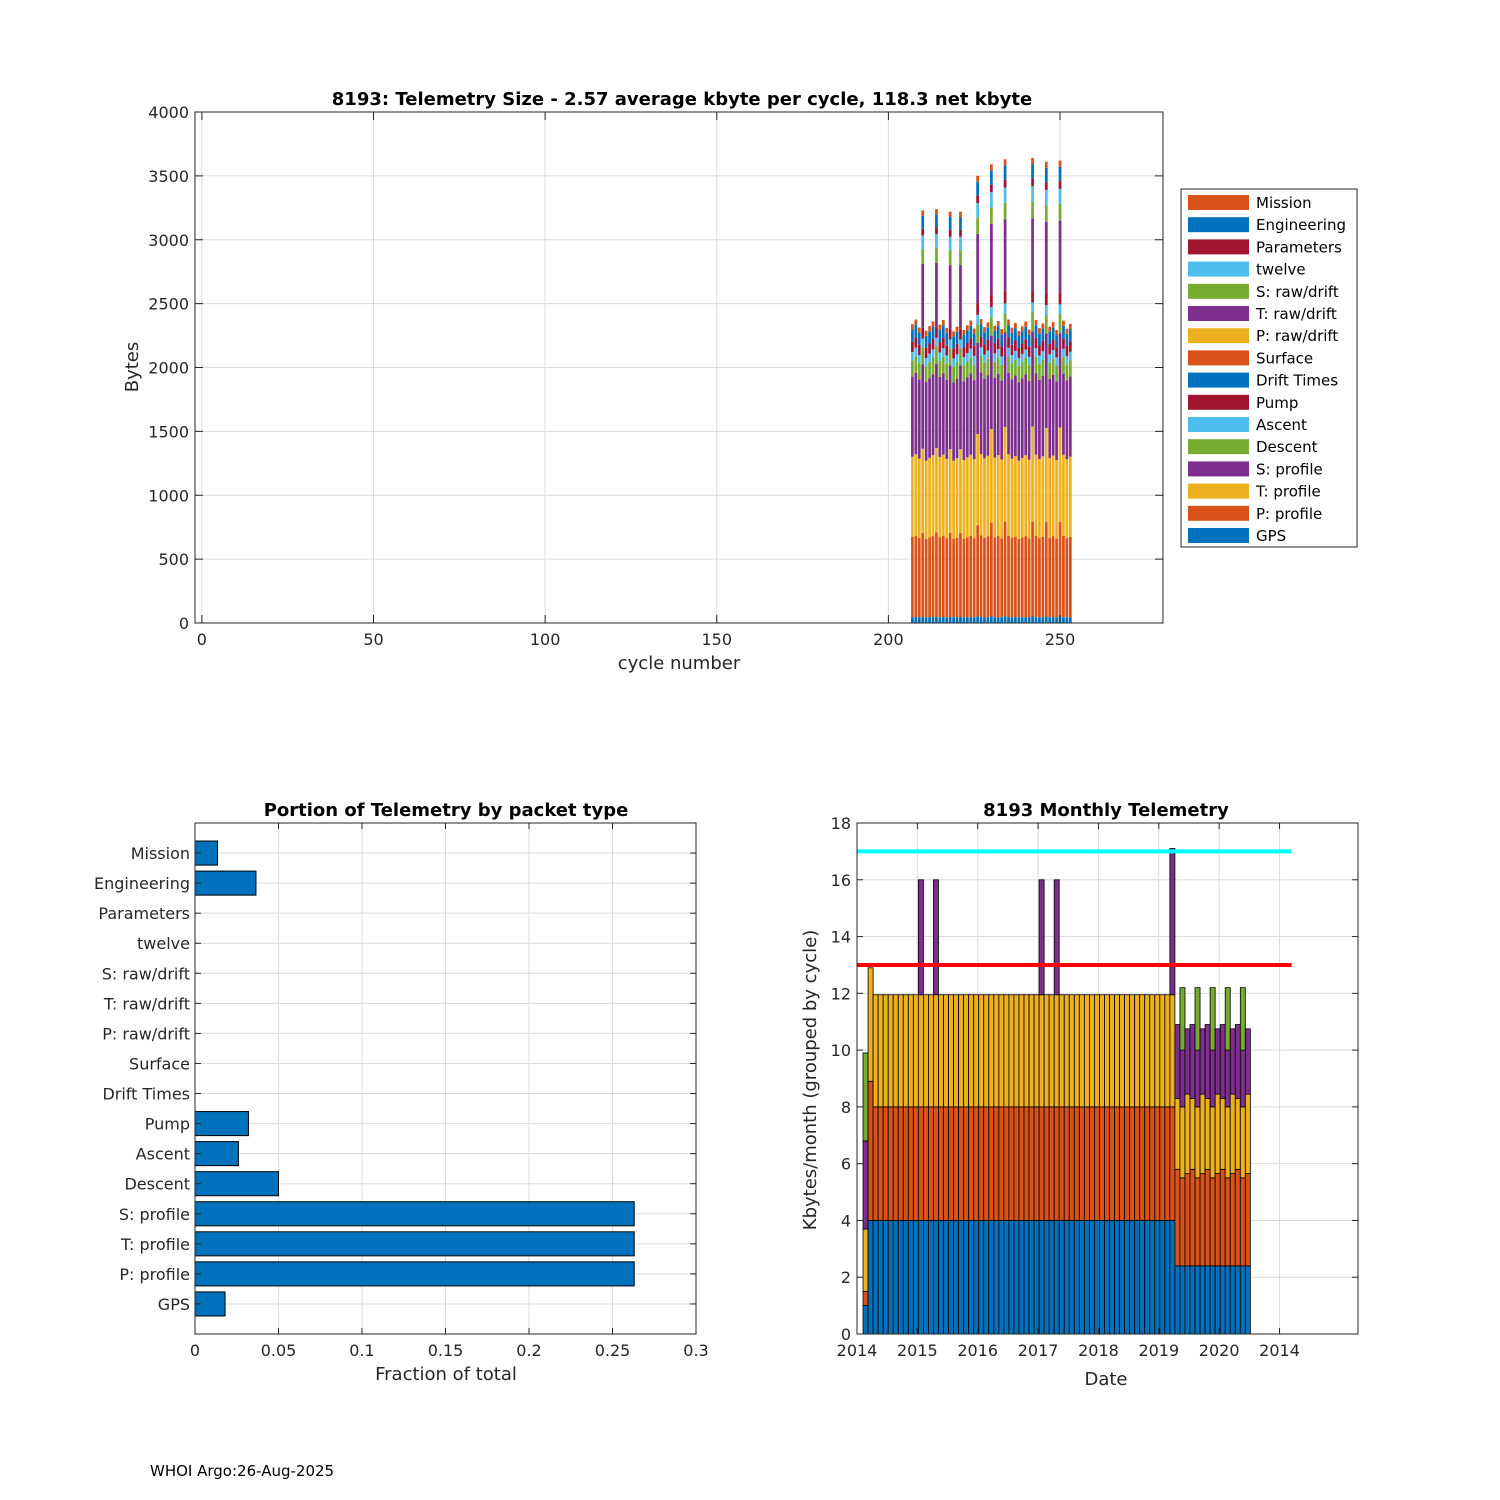 The width and height of the screenshot is (1500, 1500). Describe the element at coordinates (1218, 291) in the screenshot. I see `legend-swatch` at that location.